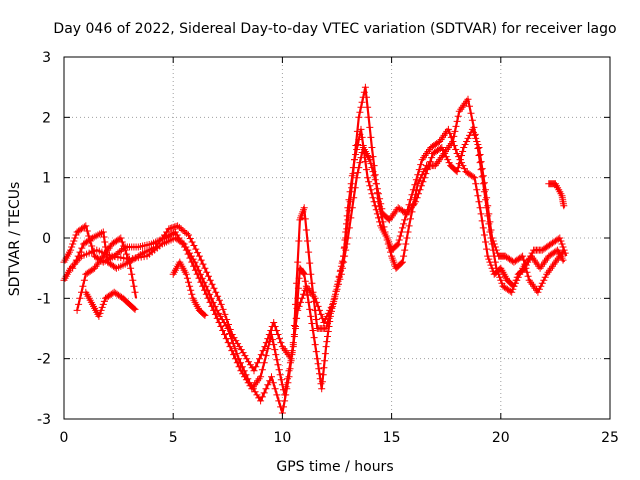  What do you see at coordinates (44, 360) in the screenshot?
I see `y-tick-label: -2` at bounding box center [44, 360].